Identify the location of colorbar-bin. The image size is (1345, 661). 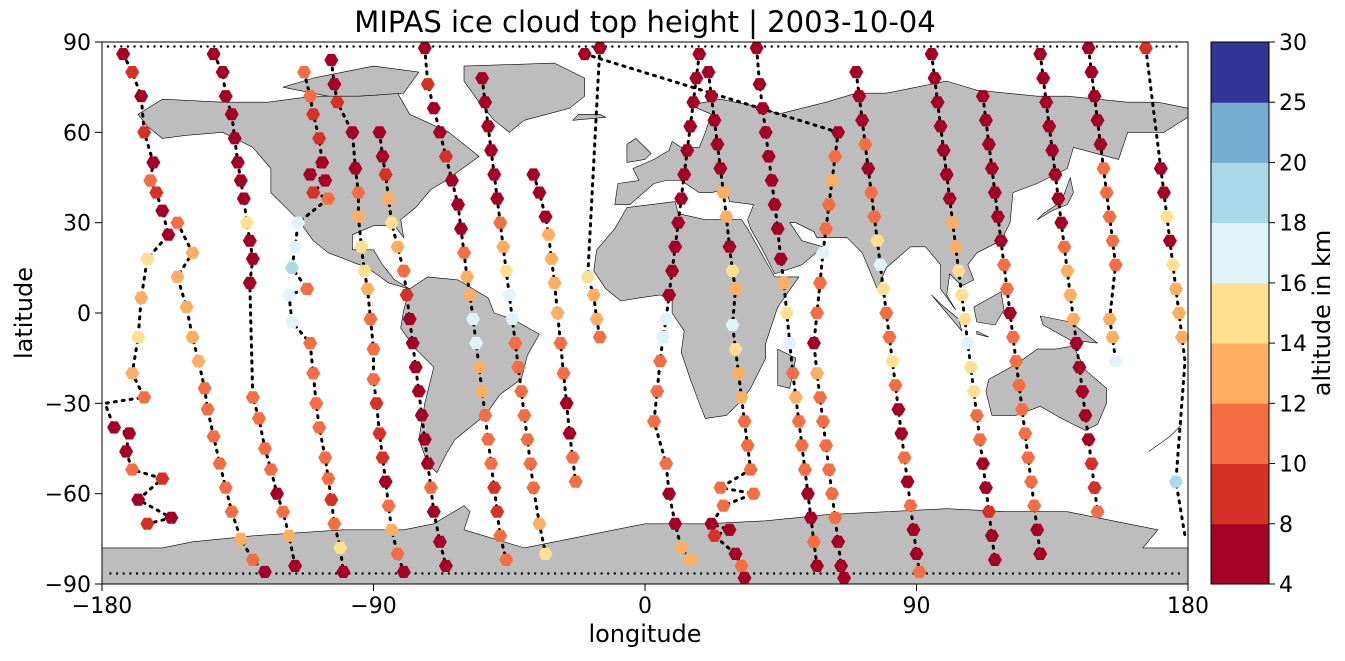
(1240, 253).